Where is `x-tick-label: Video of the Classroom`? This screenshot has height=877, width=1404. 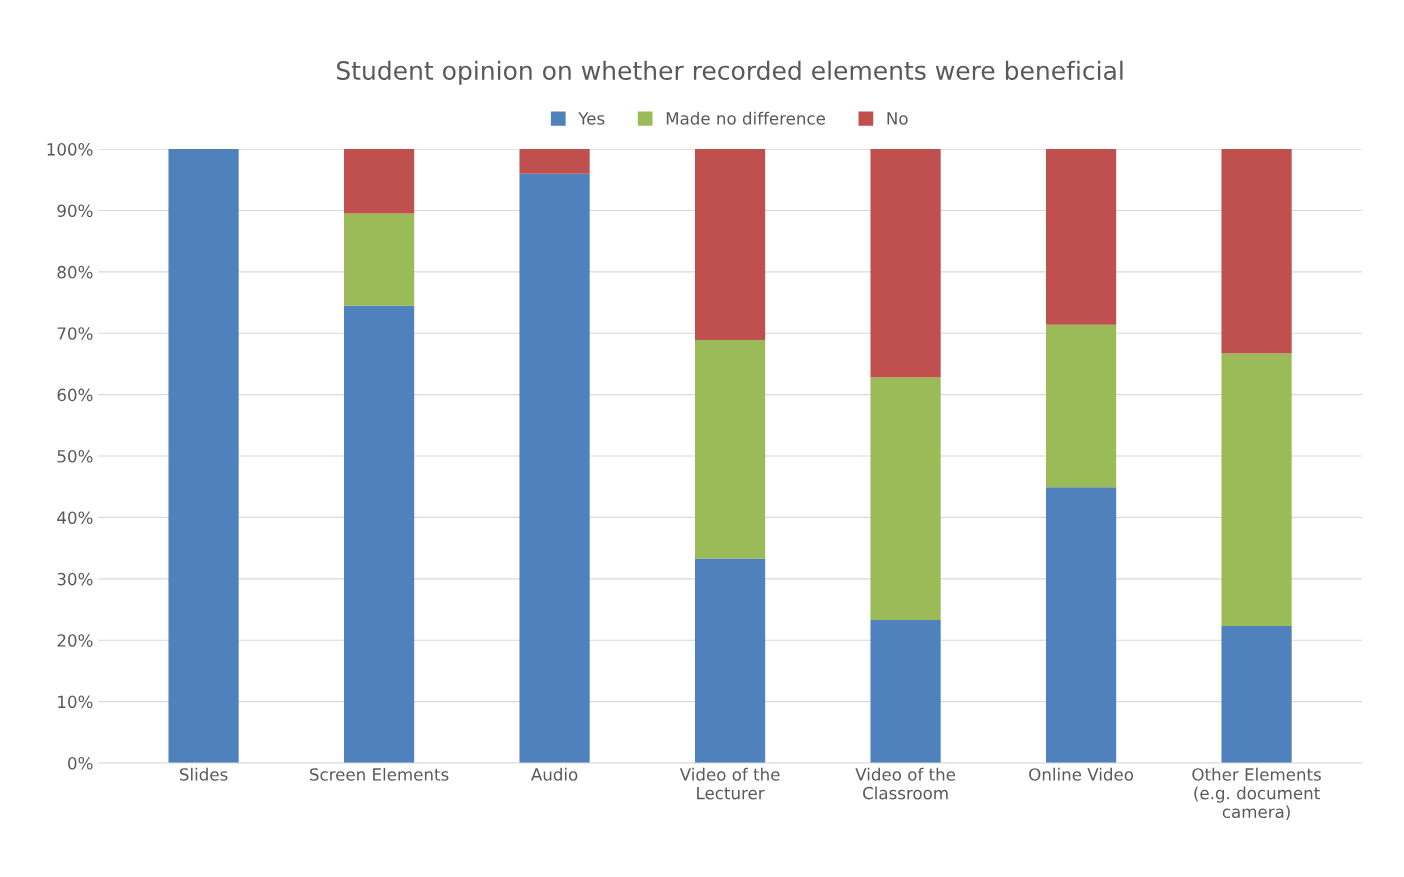 x-tick-label: Video of the Classroom is located at coordinates (905, 783).